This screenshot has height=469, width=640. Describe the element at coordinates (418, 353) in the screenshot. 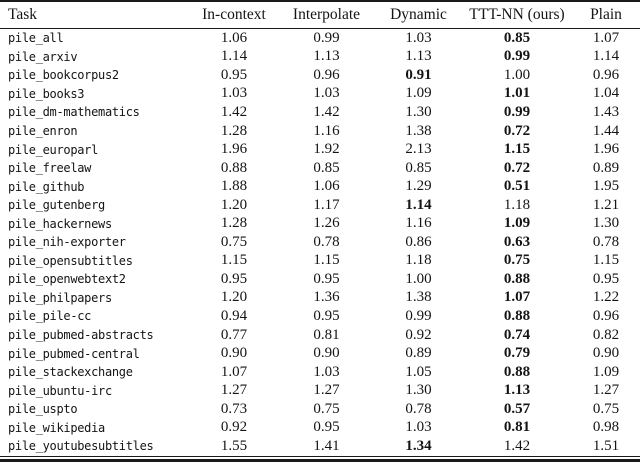

I see `value-cell-dynamic: 0.89` at that location.